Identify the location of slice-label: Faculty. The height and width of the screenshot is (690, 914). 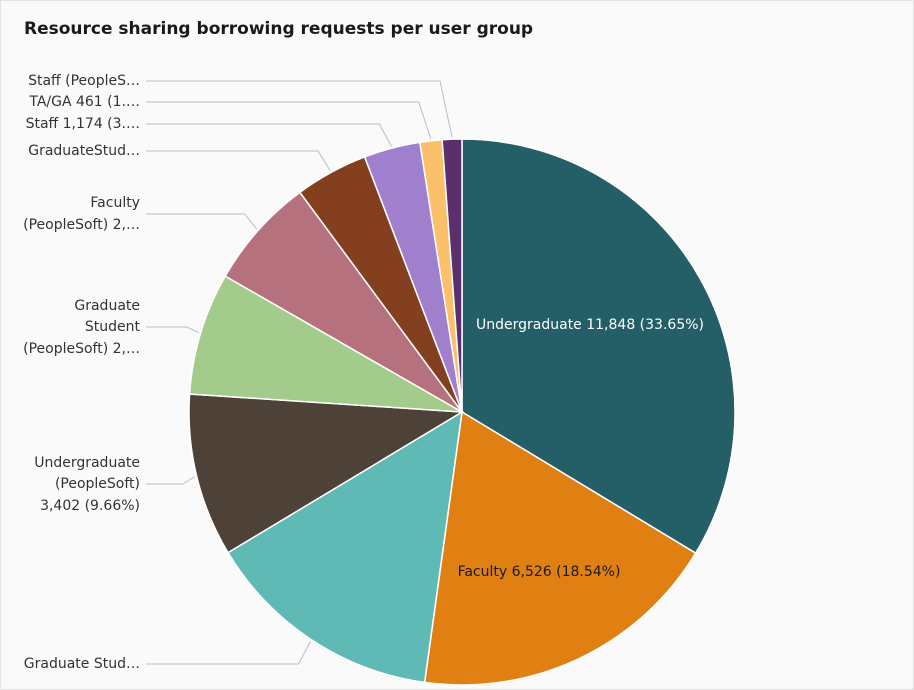
(115, 203).